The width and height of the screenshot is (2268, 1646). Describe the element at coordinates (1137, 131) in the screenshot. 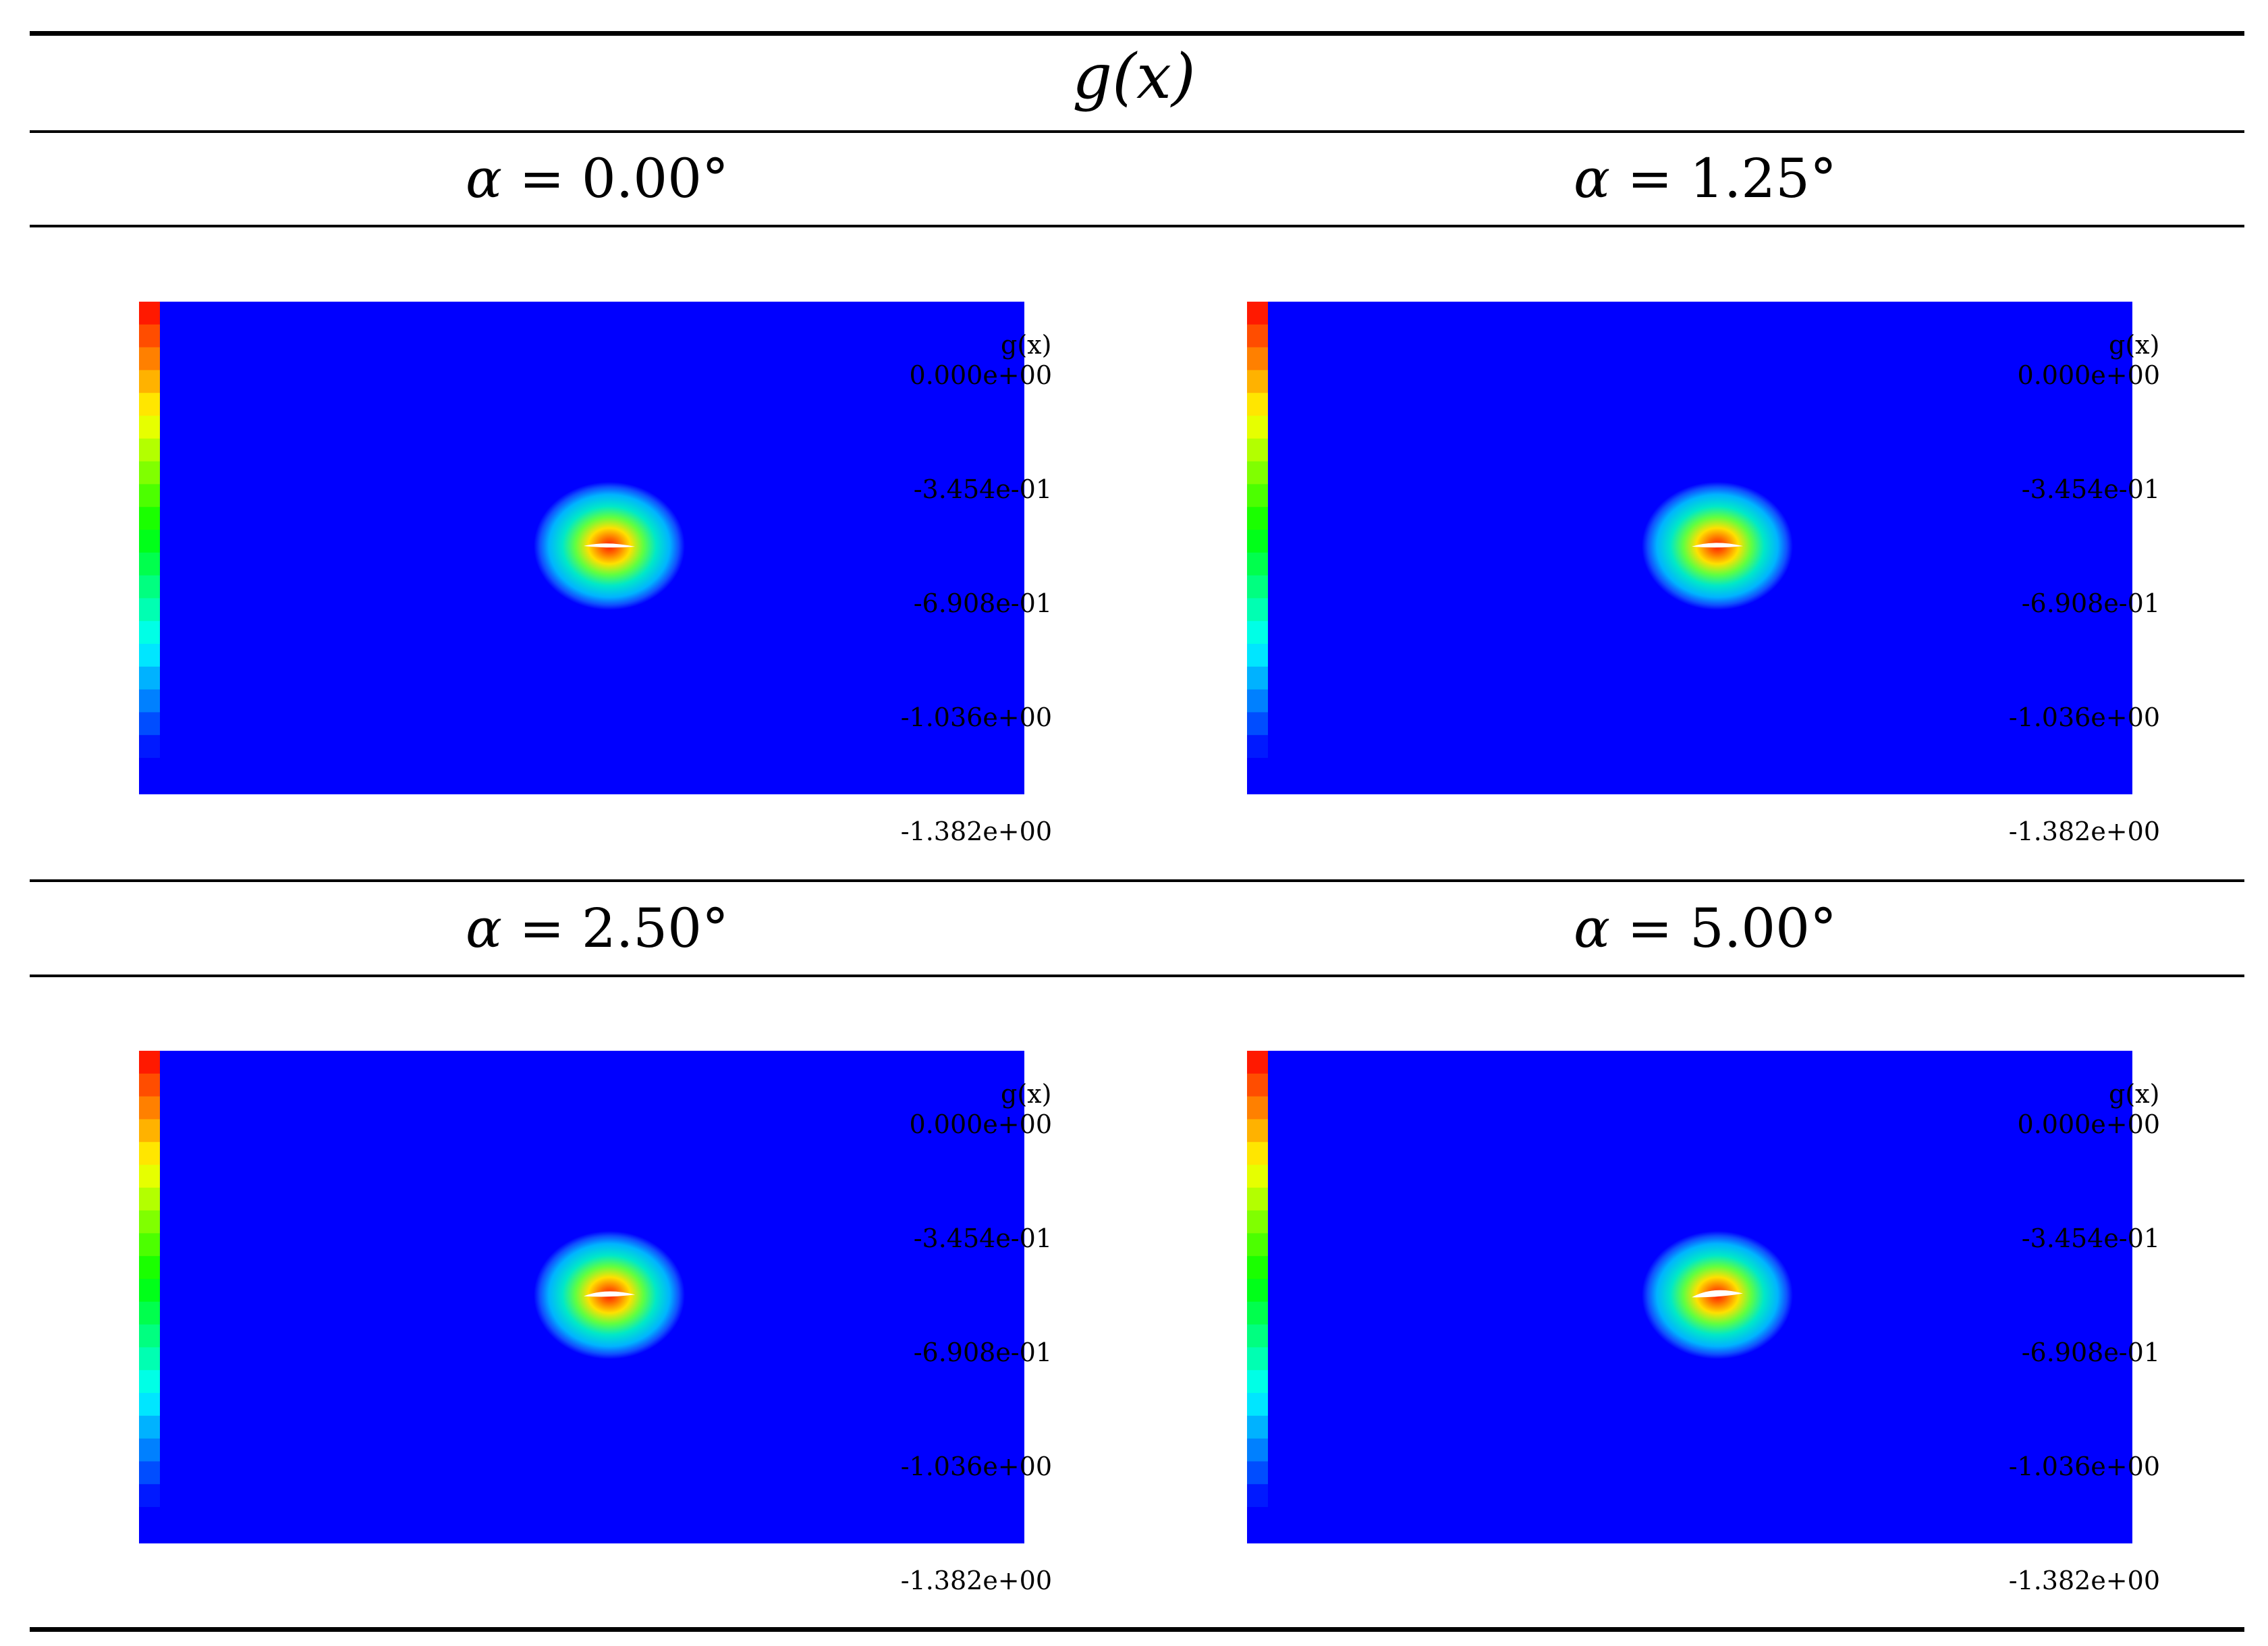

I see `title-rule` at that location.